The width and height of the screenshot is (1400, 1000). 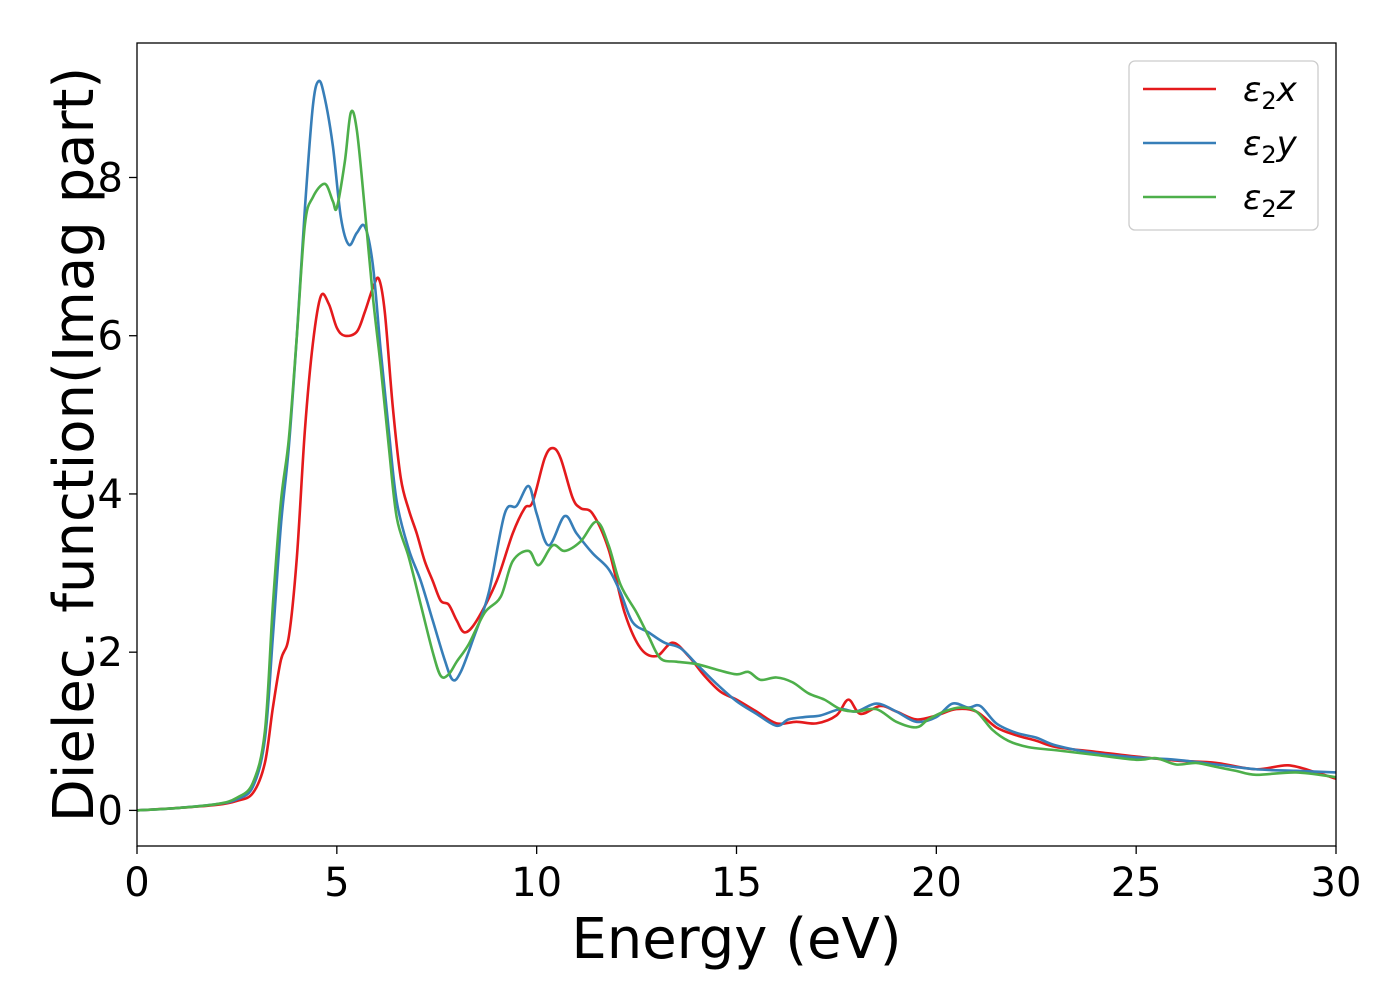 I want to click on y-axis: 0 2 4 6 8, so click(x=117, y=494).